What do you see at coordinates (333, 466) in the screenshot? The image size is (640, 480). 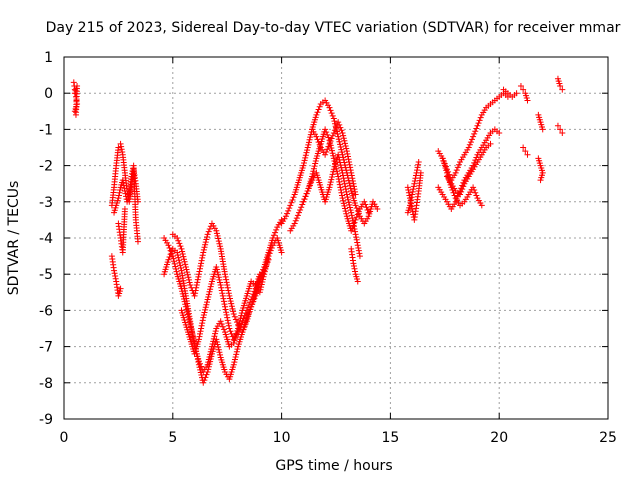 I see `x-axis-label: GPS time / hours` at bounding box center [333, 466].